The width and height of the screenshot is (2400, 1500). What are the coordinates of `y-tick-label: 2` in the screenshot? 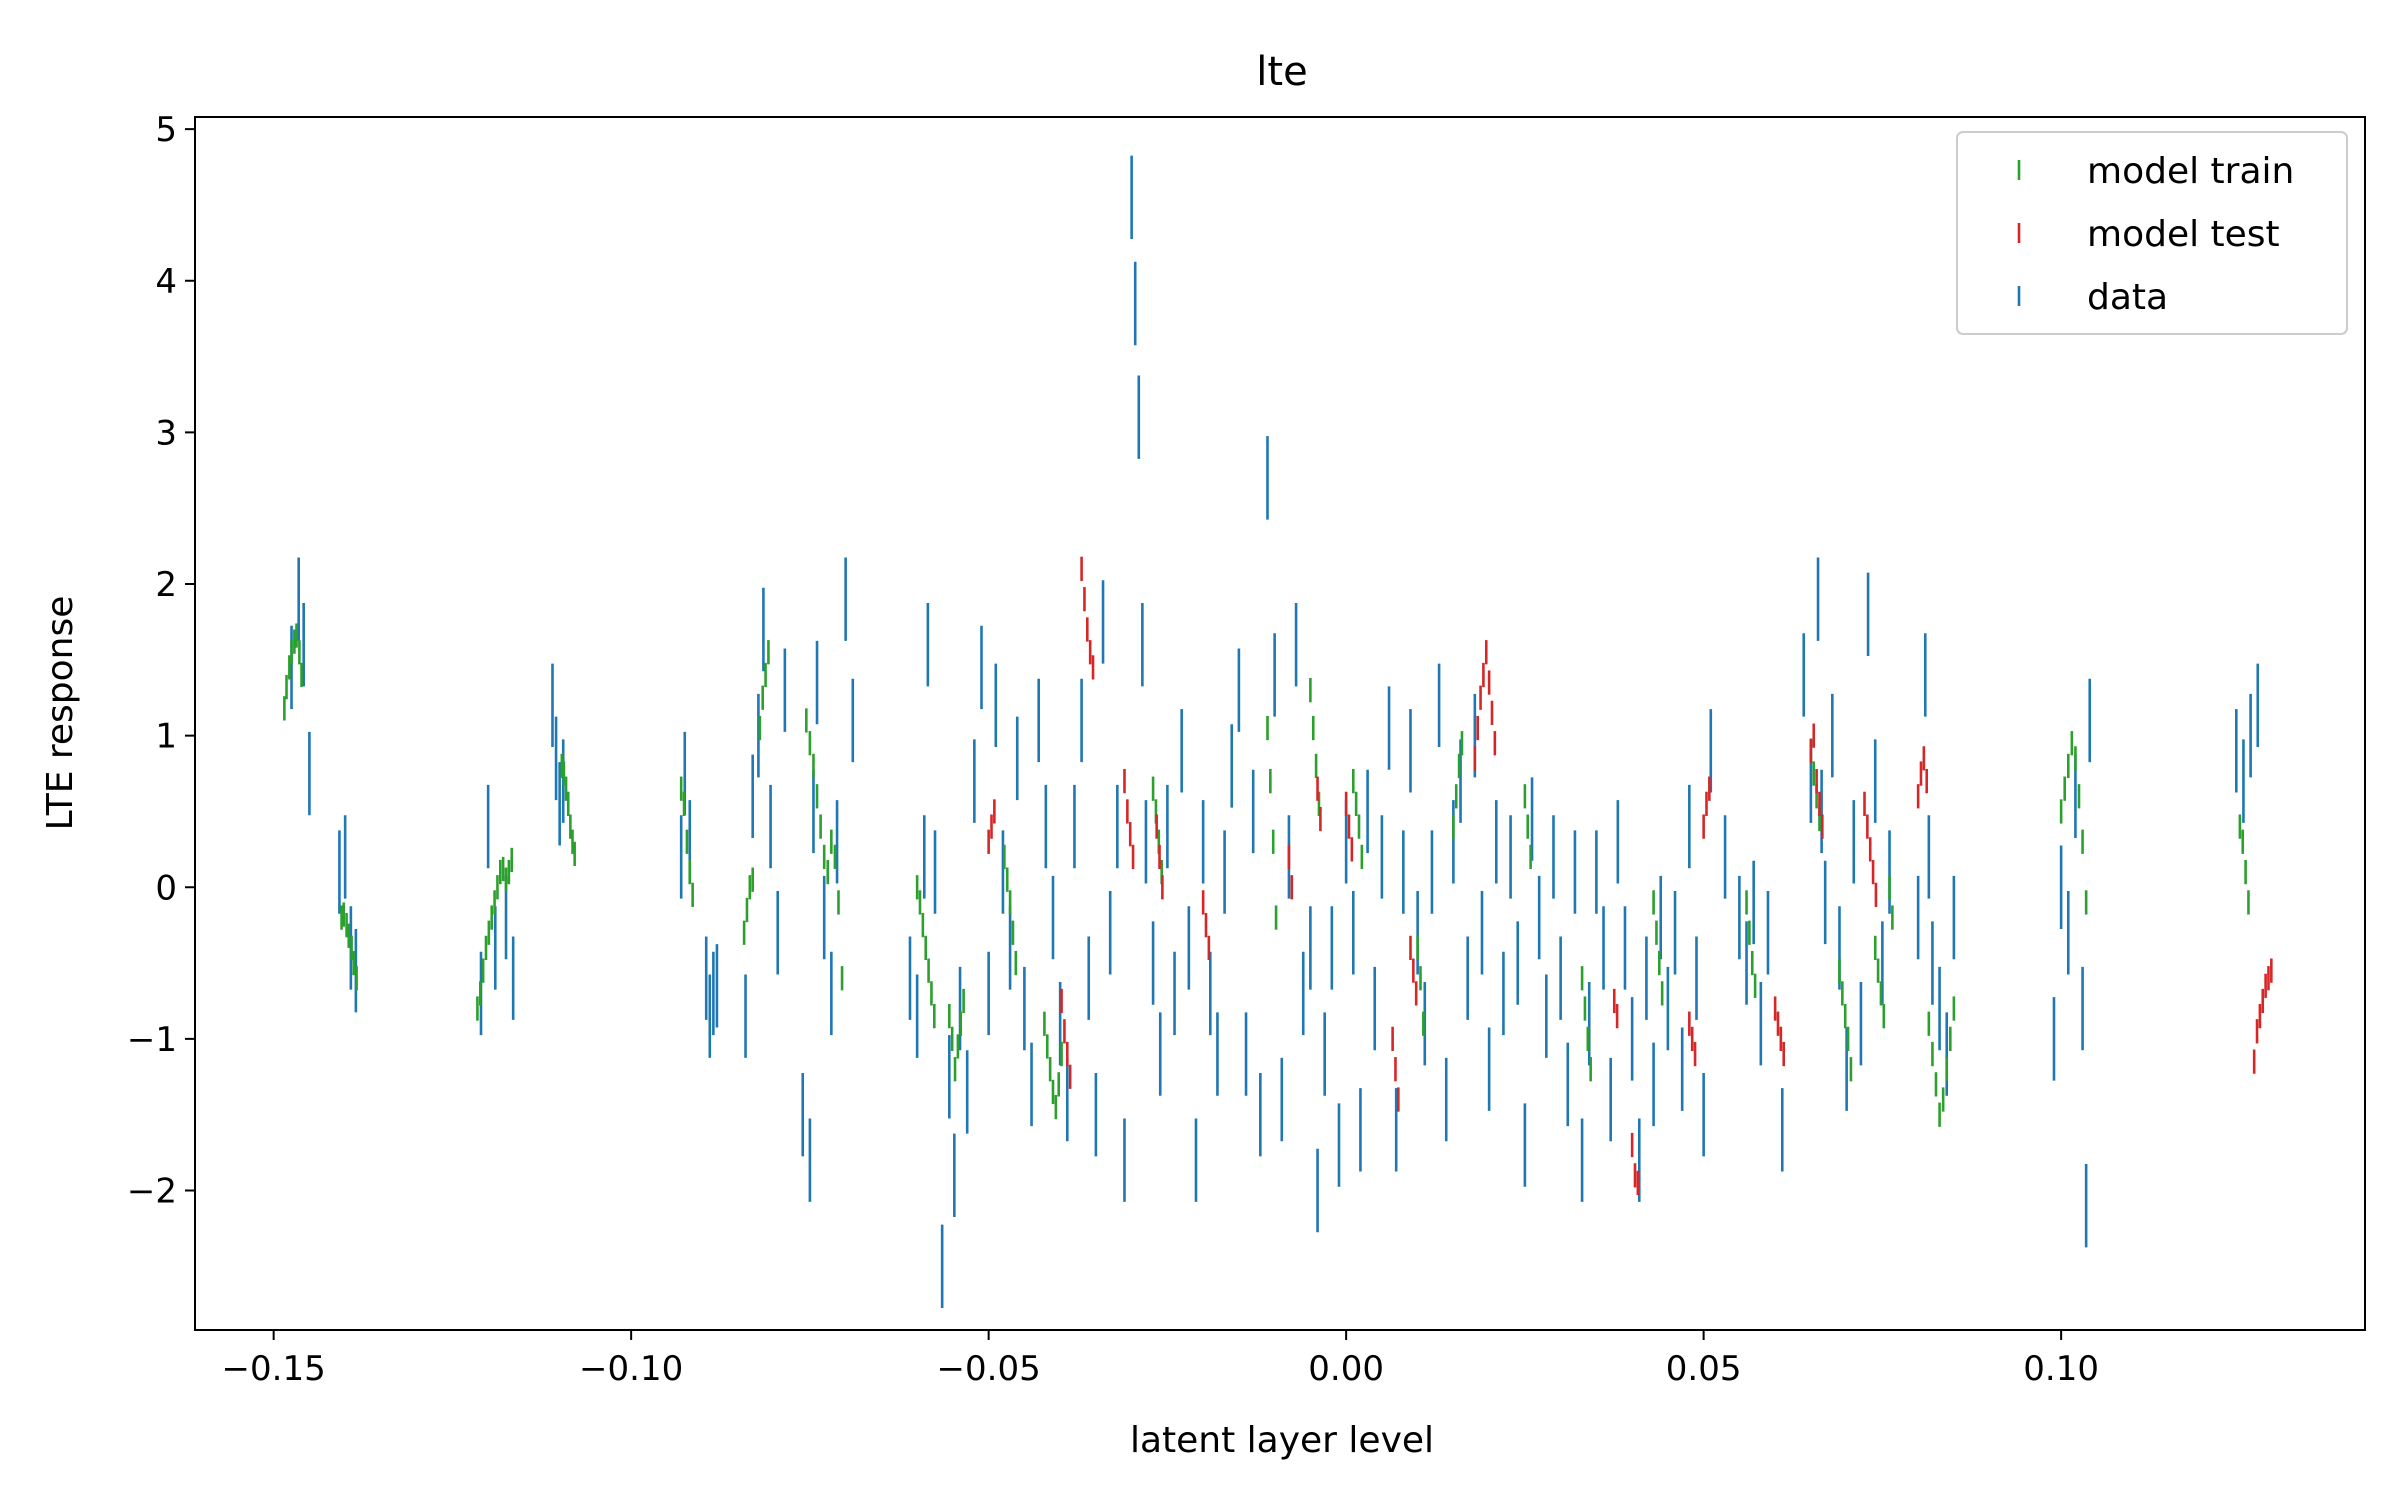 It's located at (166, 585).